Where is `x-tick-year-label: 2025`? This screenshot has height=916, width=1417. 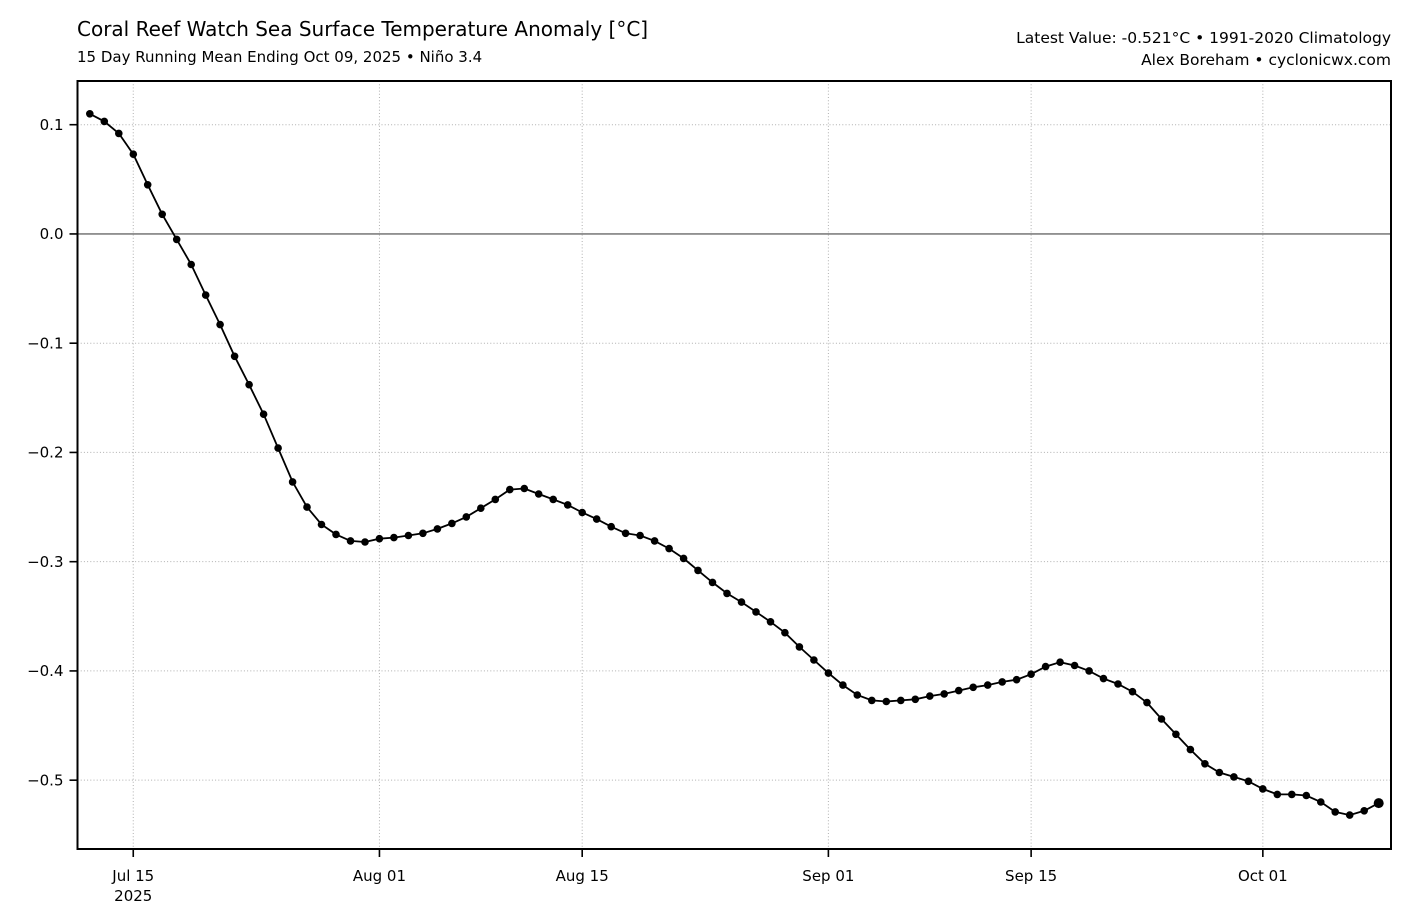 x-tick-year-label: 2025 is located at coordinates (133, 896).